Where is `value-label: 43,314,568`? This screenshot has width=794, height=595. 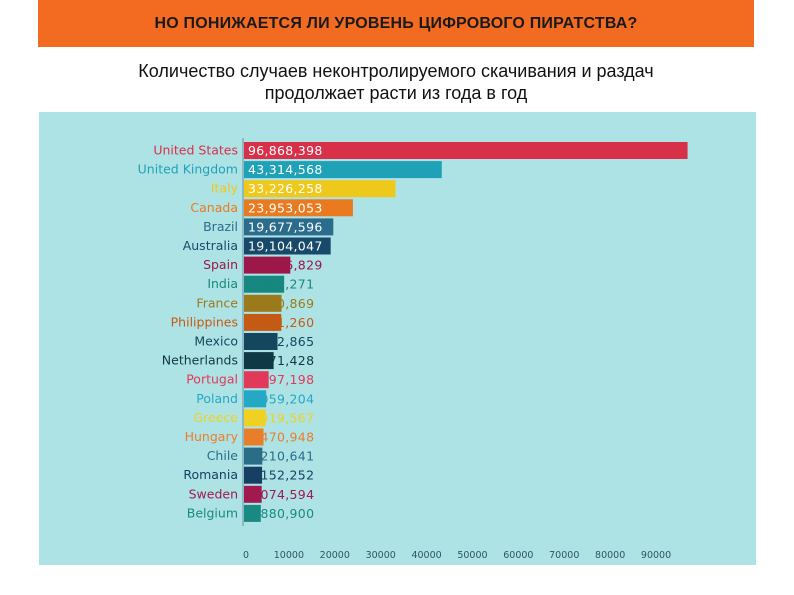 value-label: 43,314,568 is located at coordinates (285, 169).